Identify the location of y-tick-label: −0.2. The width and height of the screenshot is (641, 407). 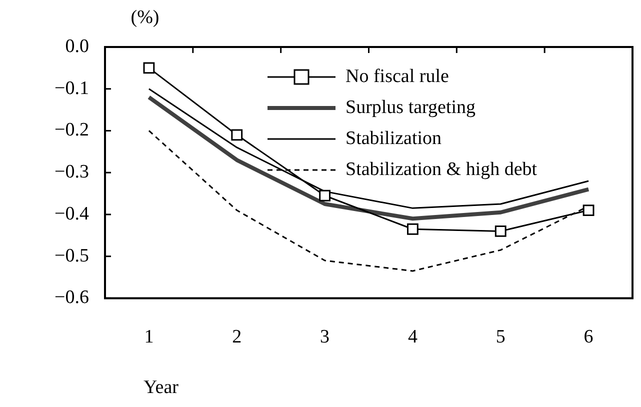
(71, 130).